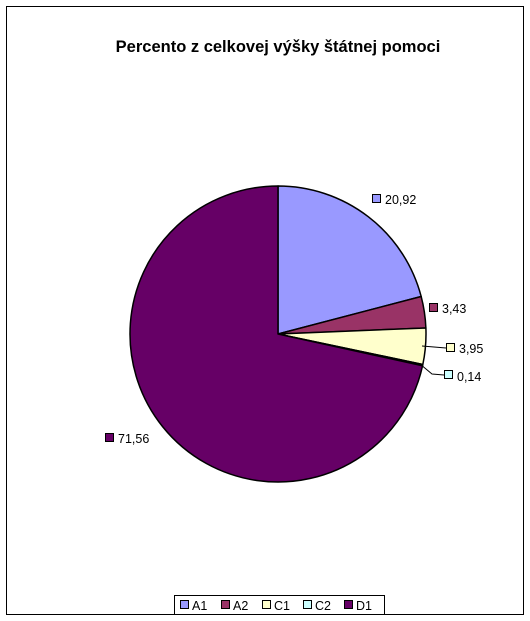 Image resolution: width=530 pixels, height=621 pixels. I want to click on leader-lines, so click(433, 360).